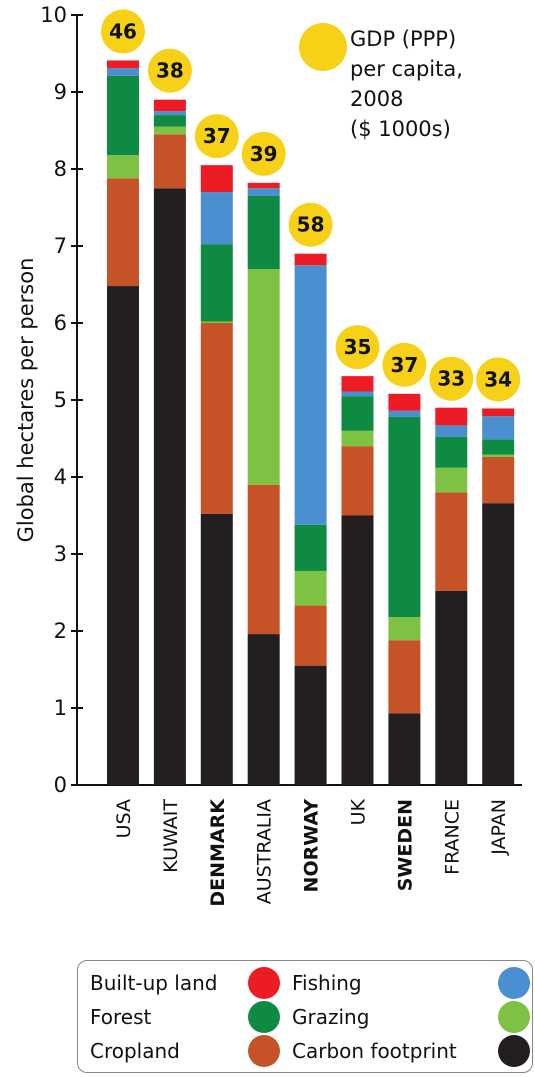 The height and width of the screenshot is (1077, 535). I want to click on legend-swatch-carbon-footprint, so click(514, 1051).